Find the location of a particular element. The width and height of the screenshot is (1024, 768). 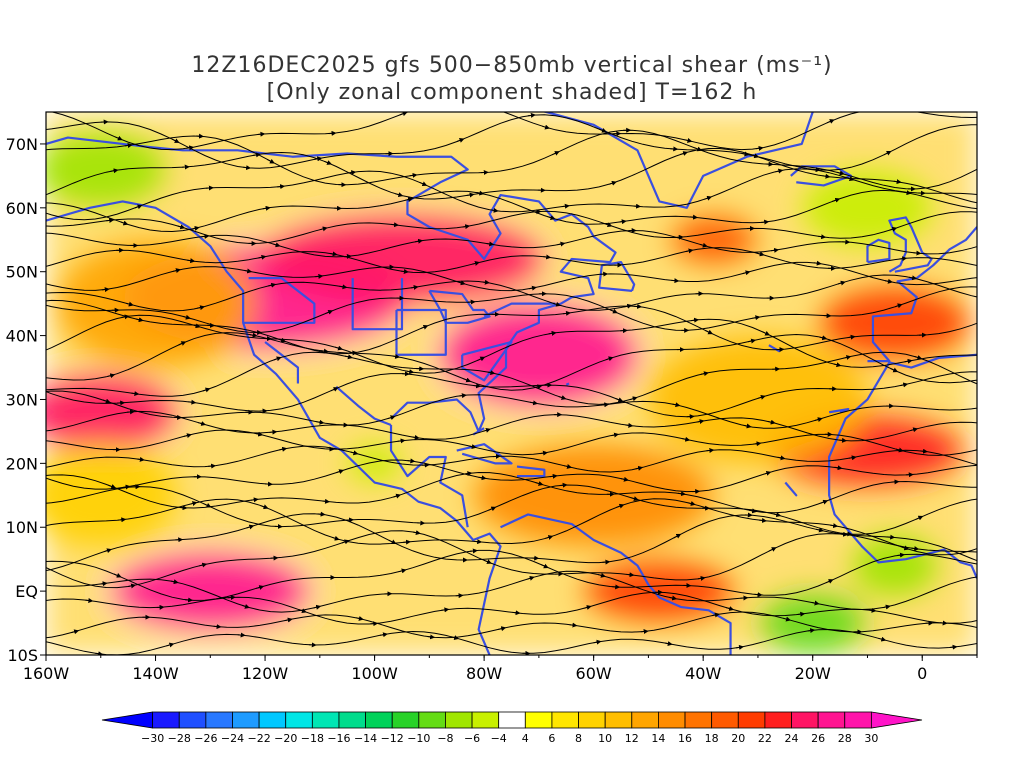

x-axis: 160W 140W 120W 100W 80W 60W 40W 20W 0 is located at coordinates (500, 669).